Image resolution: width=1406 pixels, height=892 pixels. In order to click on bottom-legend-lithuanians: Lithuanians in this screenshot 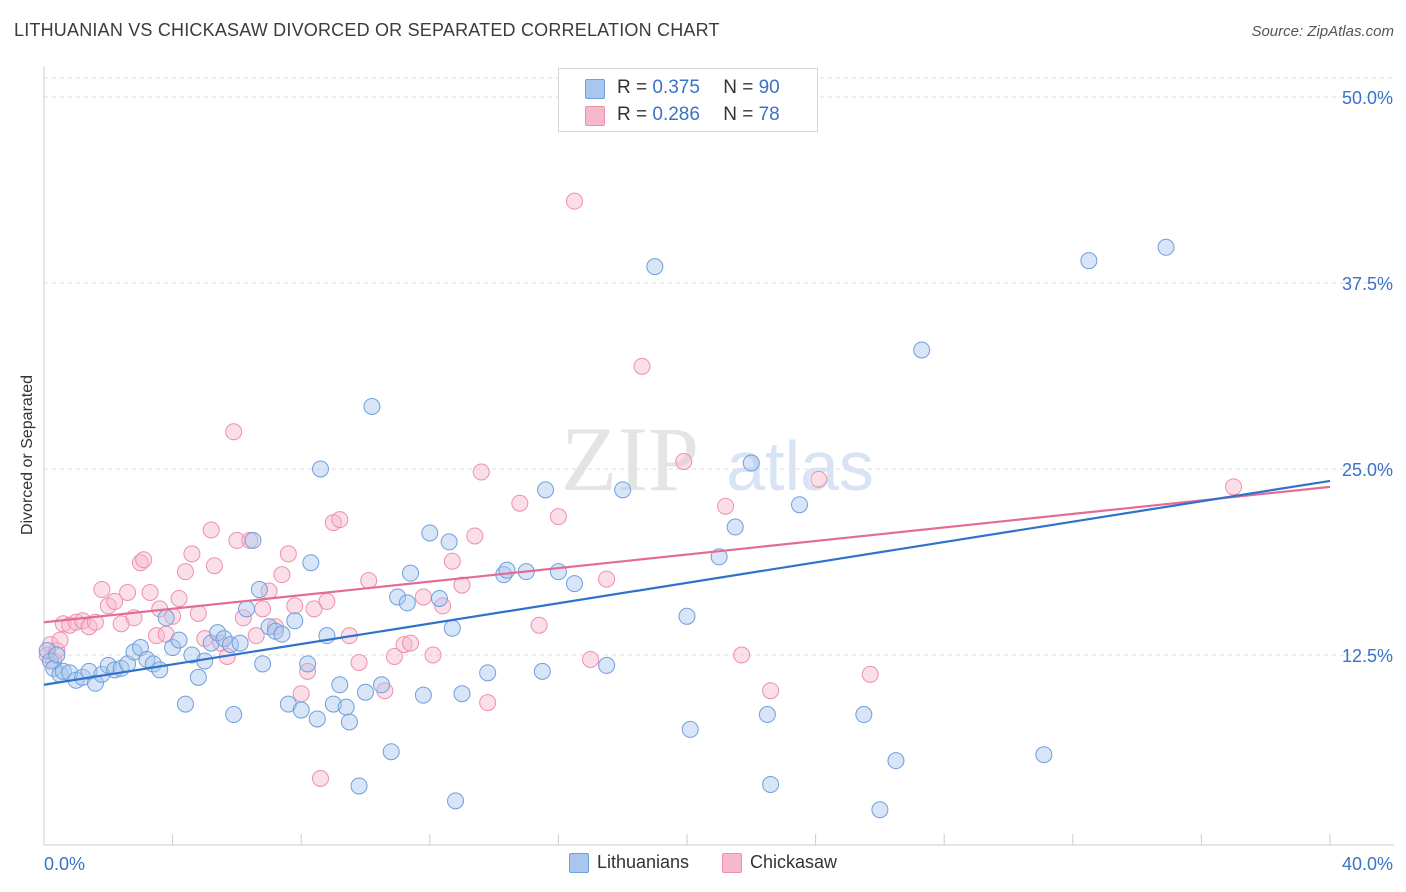, I will do `click(629, 862)`.